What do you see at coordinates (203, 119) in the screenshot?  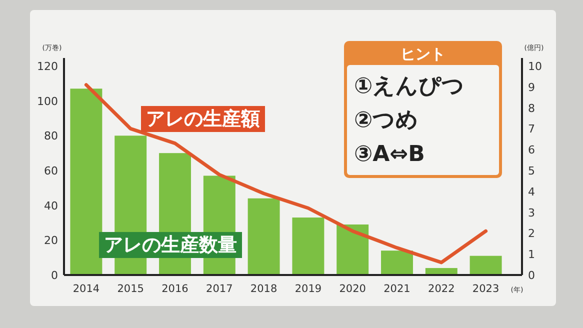 I see `series-label: アレの生産額` at bounding box center [203, 119].